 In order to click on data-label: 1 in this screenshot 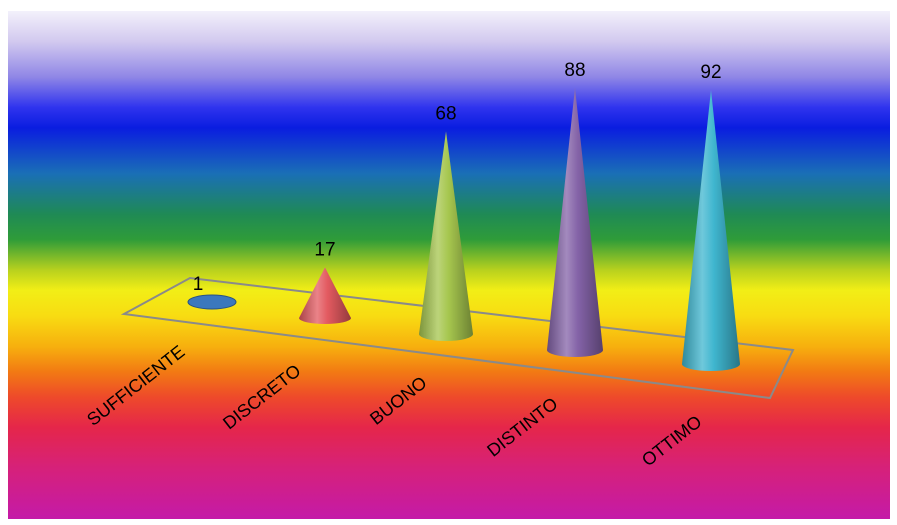, I will do `click(198, 284)`.